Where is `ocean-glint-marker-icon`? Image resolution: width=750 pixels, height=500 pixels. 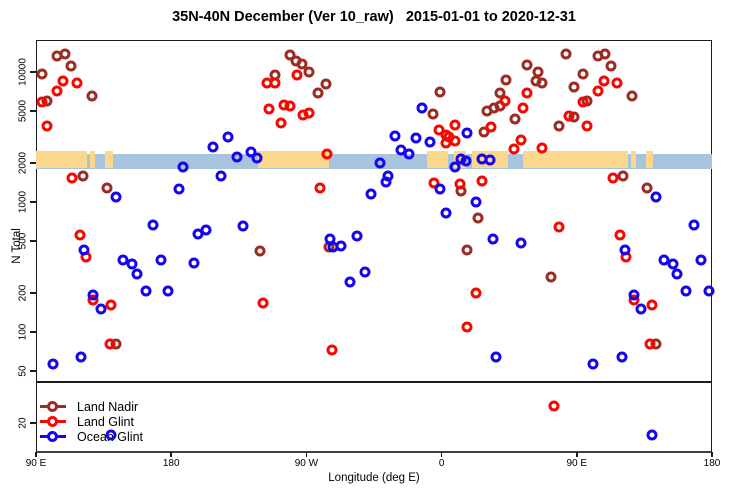 ocean-glint-marker-icon is located at coordinates (53, 436).